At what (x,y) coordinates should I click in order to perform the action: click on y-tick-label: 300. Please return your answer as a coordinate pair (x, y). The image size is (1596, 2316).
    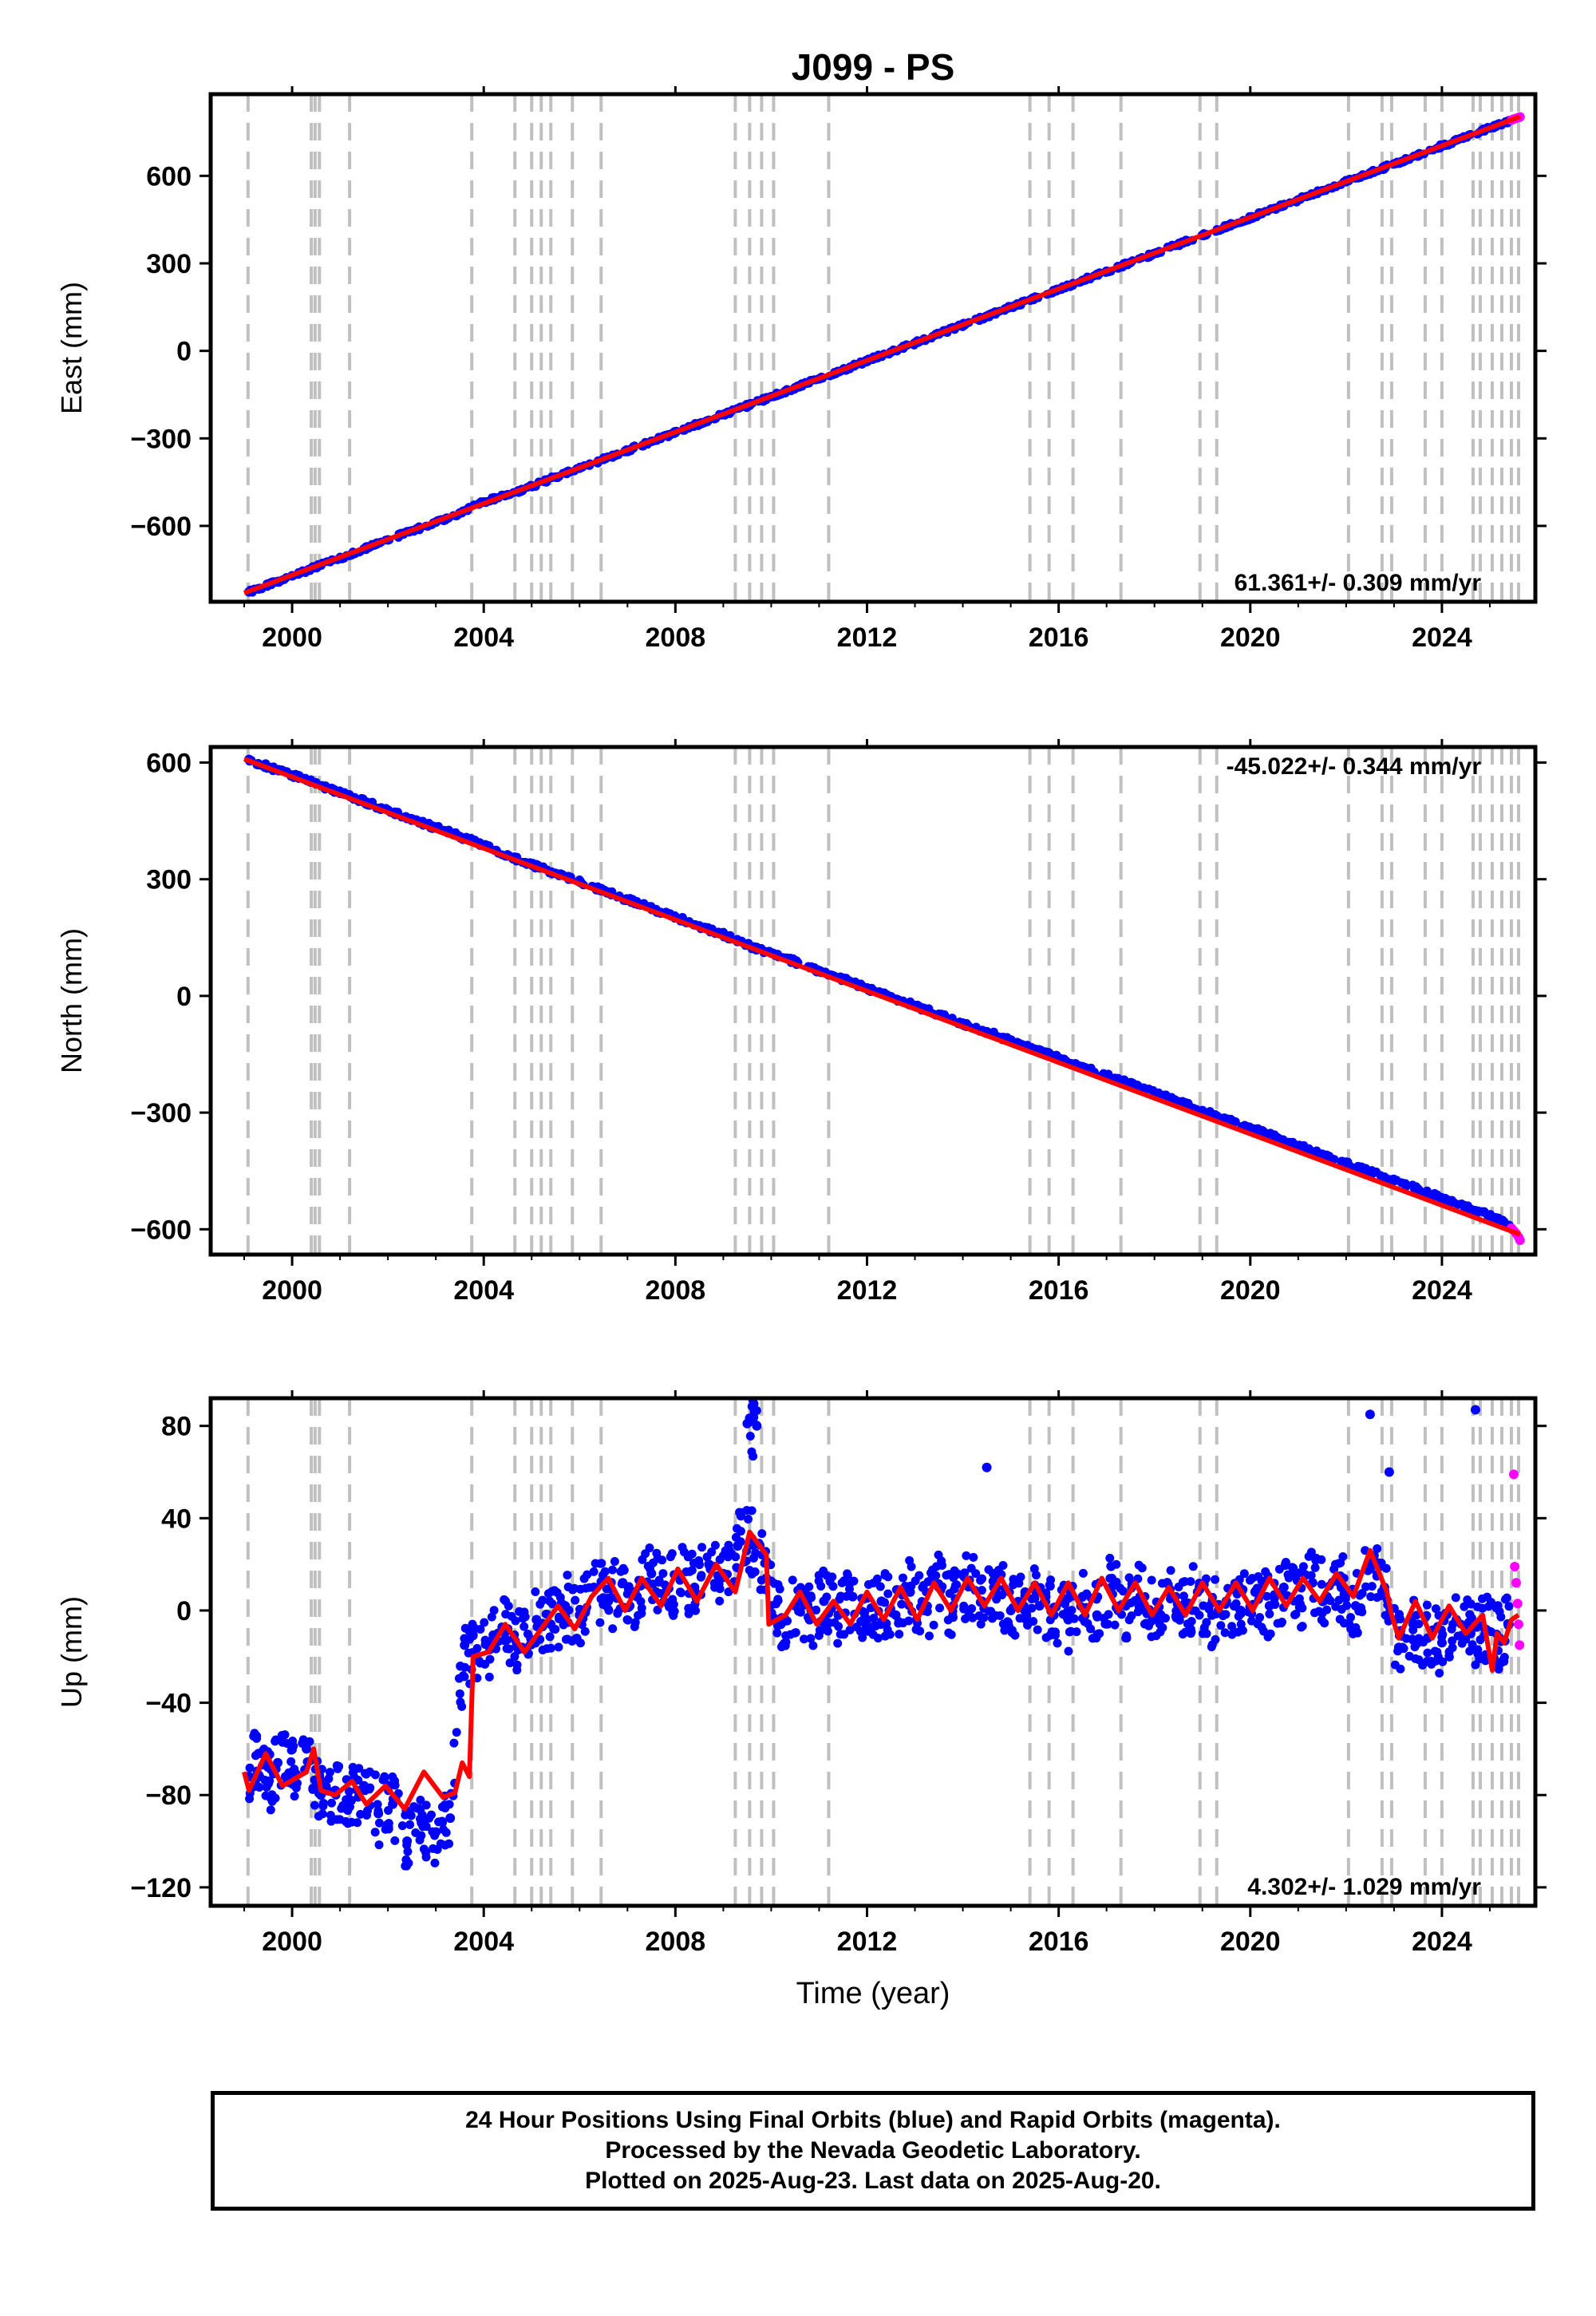
    Looking at the image, I should click on (169, 264).